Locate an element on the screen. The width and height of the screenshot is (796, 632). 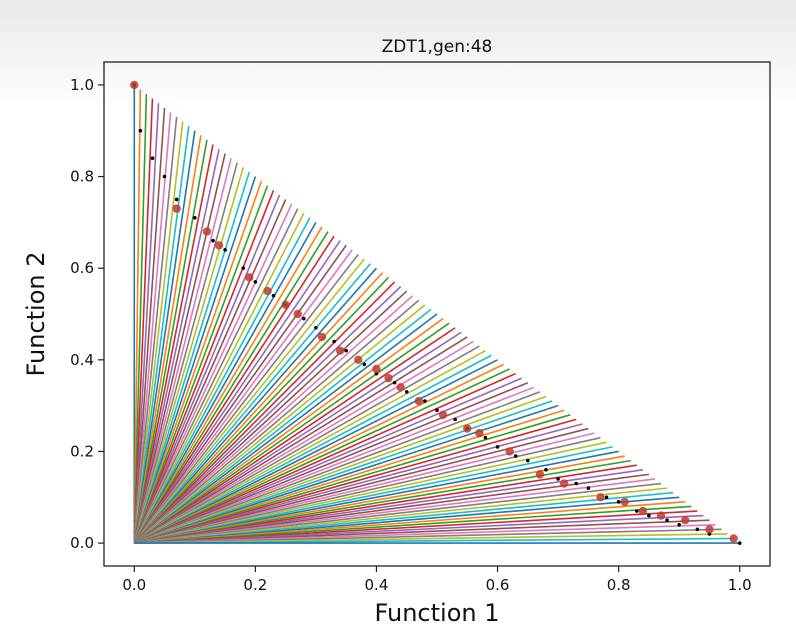
chart-title: ZDT1,gen:48 is located at coordinates (437, 47).